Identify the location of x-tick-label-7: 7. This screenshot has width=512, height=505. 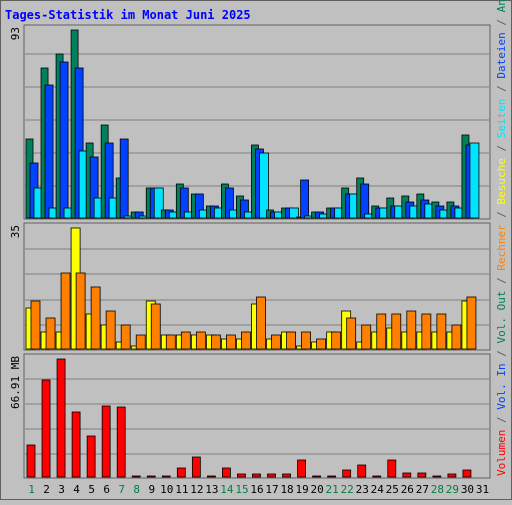
(121, 489).